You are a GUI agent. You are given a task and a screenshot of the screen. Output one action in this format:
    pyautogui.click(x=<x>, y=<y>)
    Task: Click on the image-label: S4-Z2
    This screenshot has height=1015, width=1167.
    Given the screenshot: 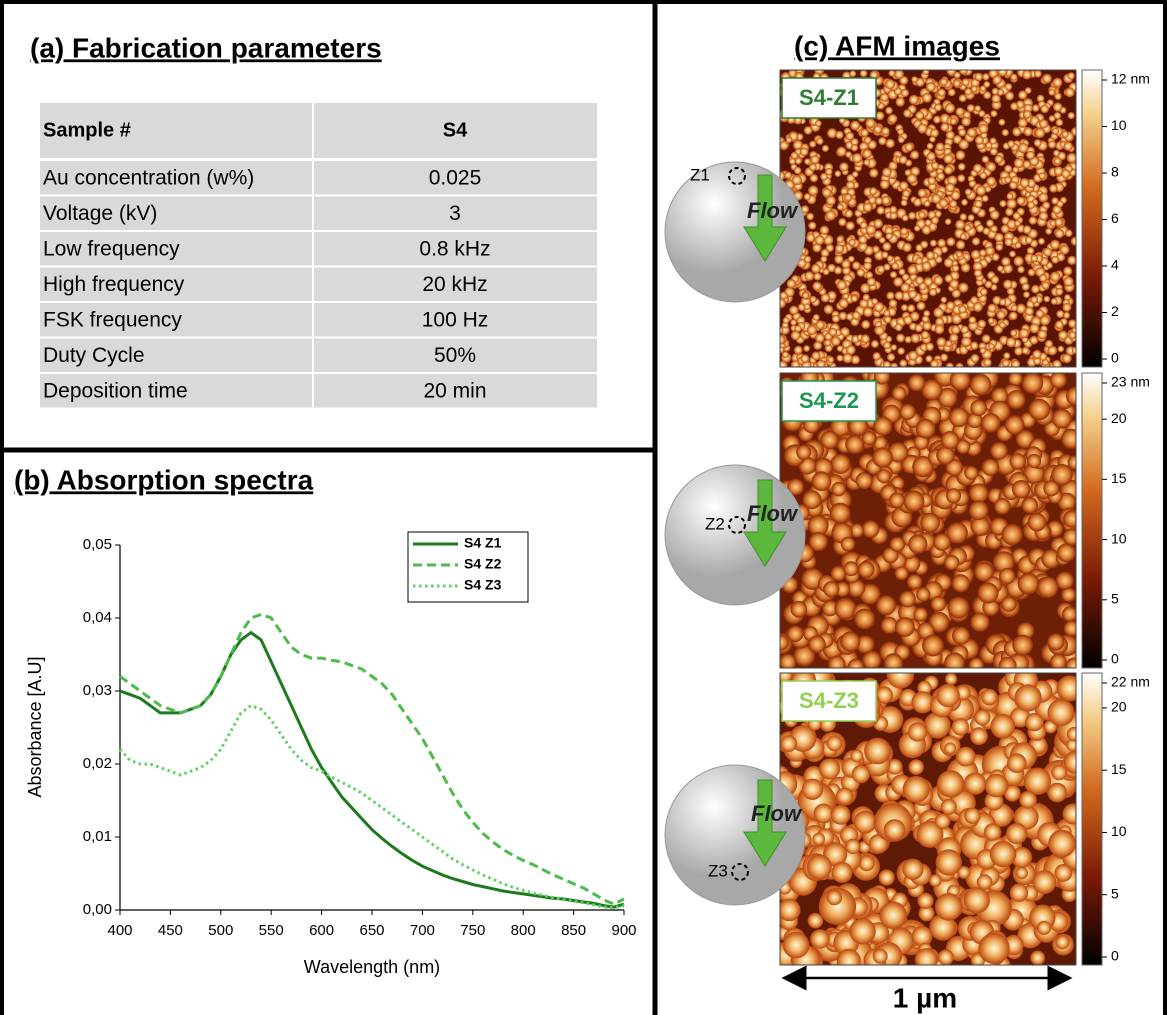 What is the action you would take?
    pyautogui.click(x=829, y=400)
    